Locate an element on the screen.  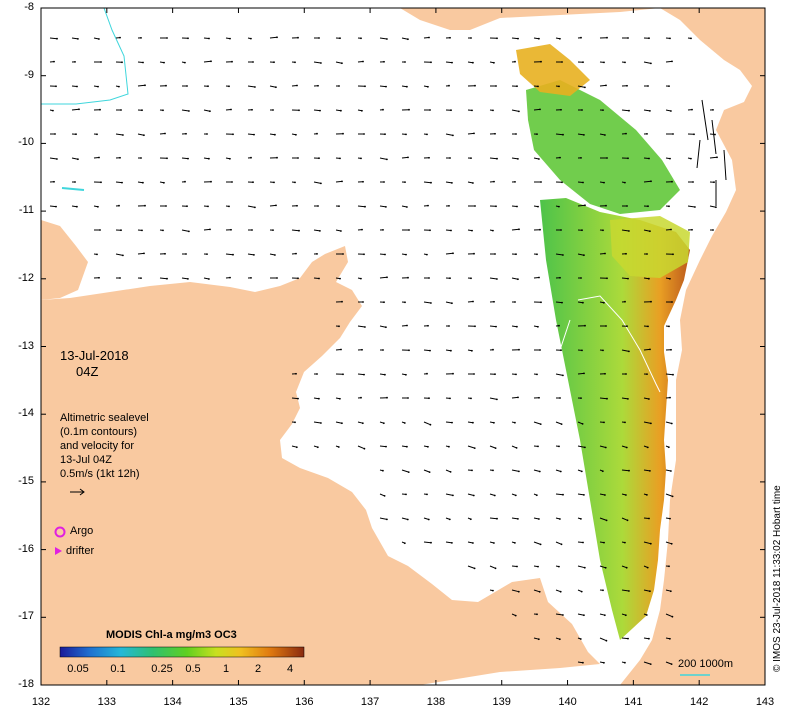
contour-200m is located at coordinates (85, 56).